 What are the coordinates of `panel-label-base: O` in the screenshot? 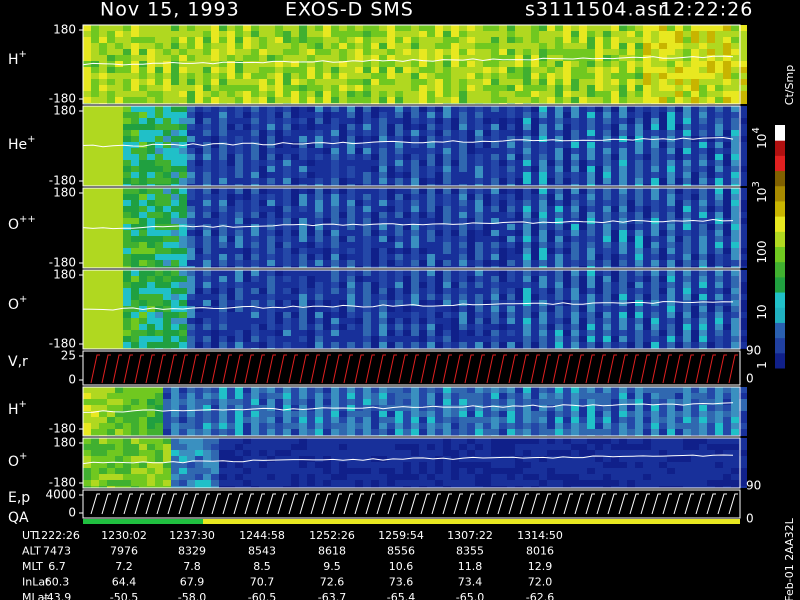 It's located at (13, 225).